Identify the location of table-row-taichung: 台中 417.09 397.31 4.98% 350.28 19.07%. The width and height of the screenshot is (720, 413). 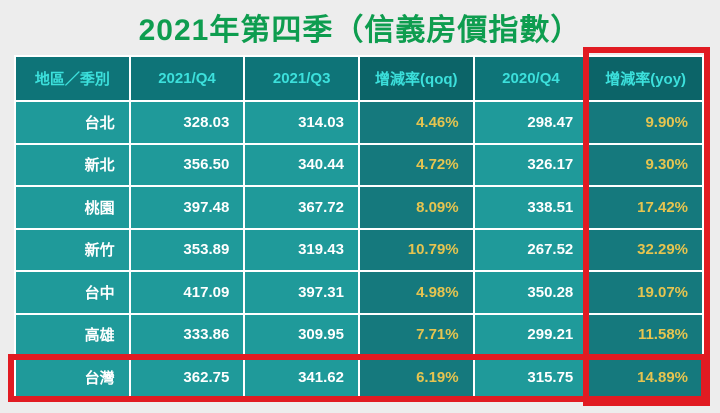
(359, 292).